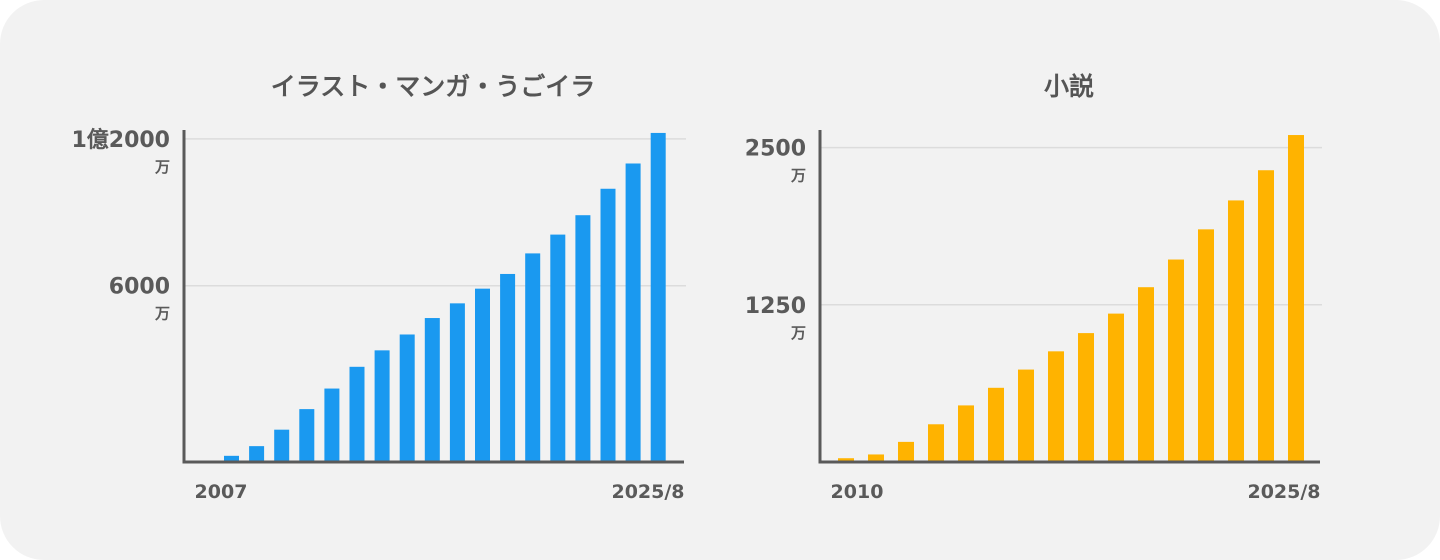 This screenshot has height=560, width=1440. I want to click on y-tick-label: 1250, so click(775, 306).